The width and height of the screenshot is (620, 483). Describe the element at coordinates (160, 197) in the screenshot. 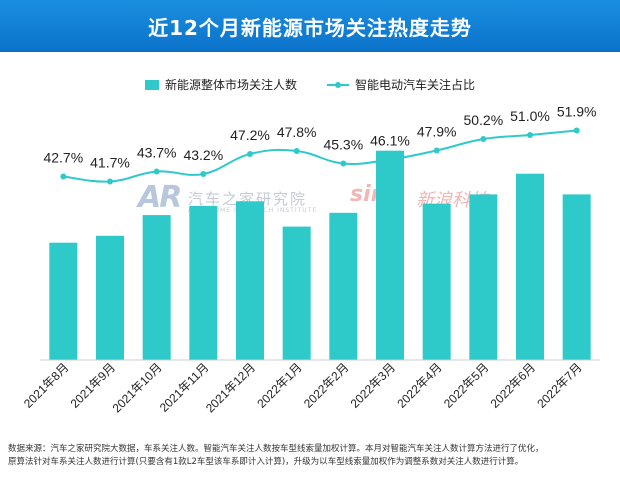

I see `autohome-logo-watermark: AR` at that location.